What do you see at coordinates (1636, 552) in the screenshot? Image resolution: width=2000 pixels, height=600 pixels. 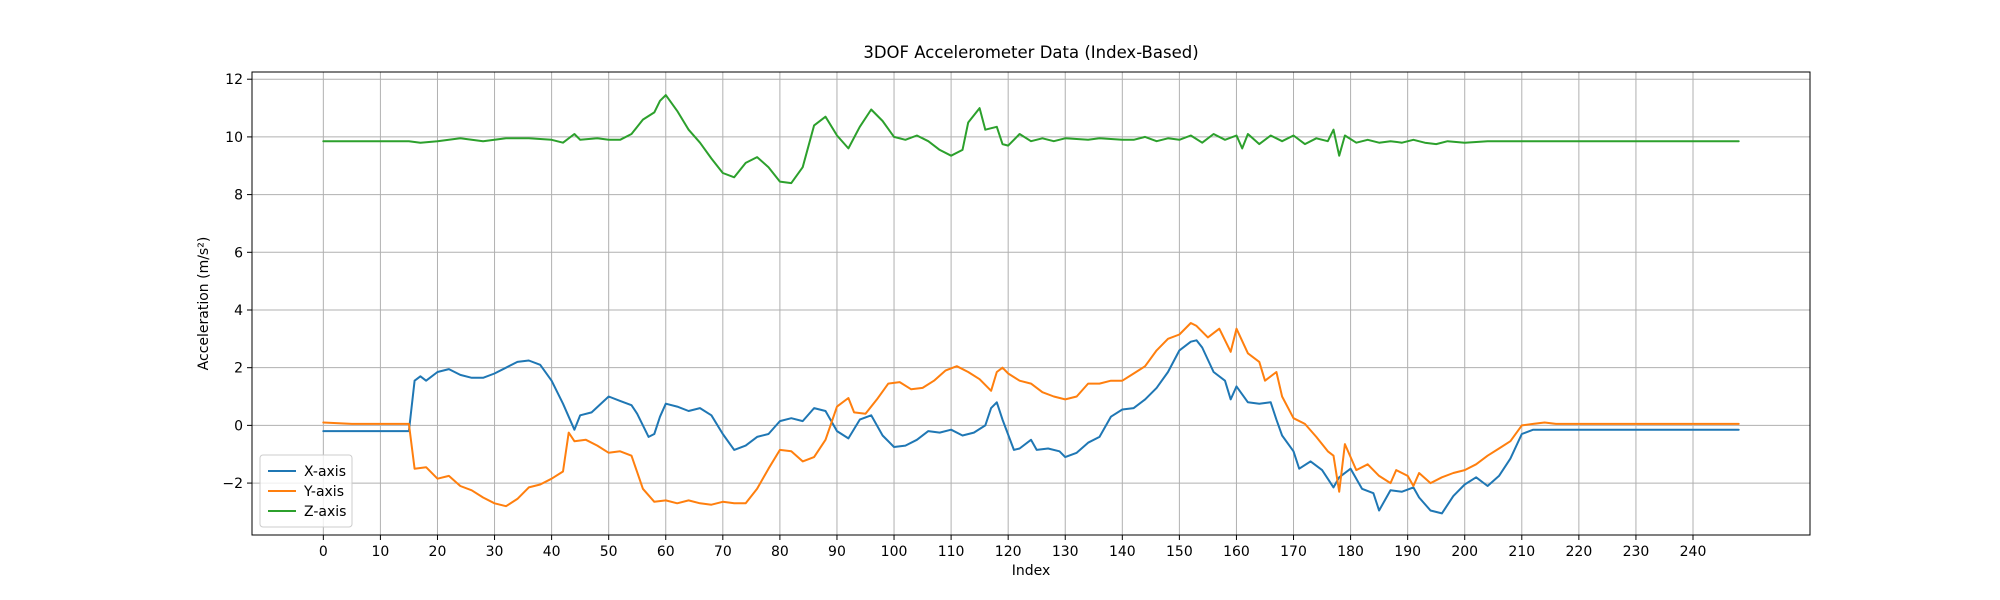 I see `x-tick-label: 230` at bounding box center [1636, 552].